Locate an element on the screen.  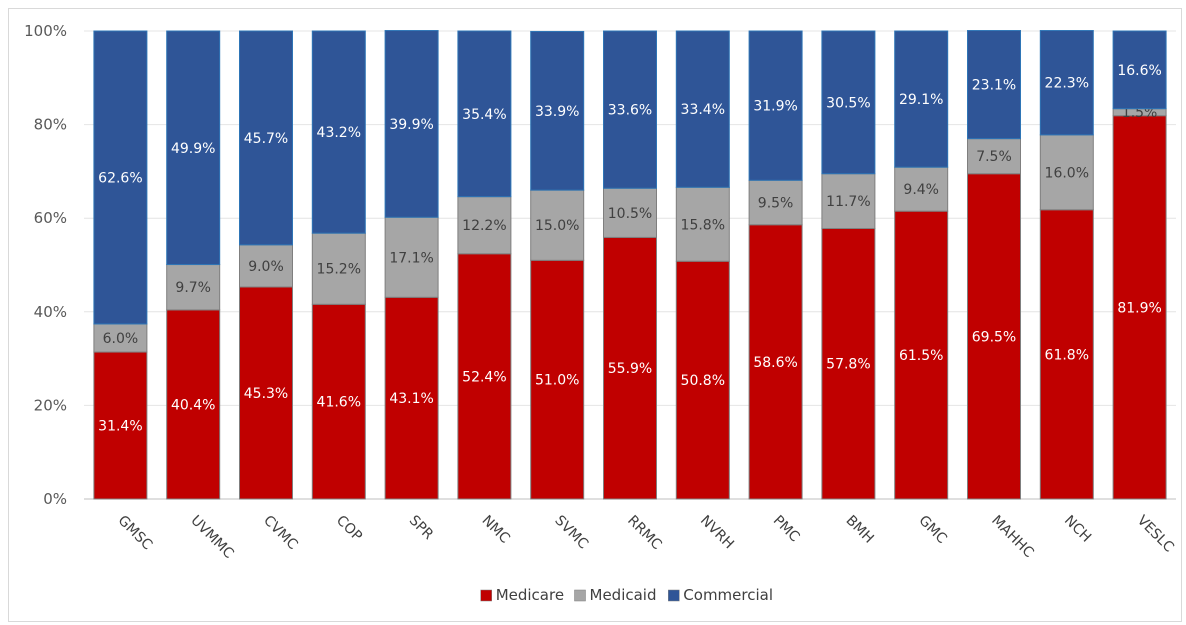
data-label: 61.8% is located at coordinates (1067, 355).